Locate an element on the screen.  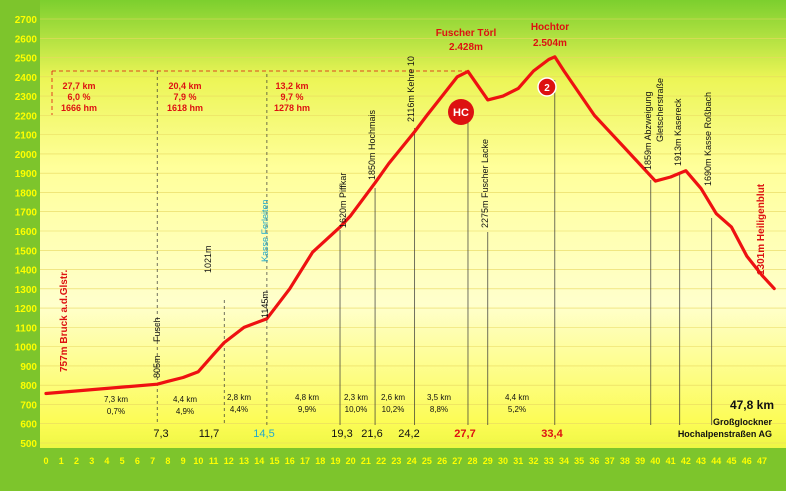
place-label-abzweigung: 1859m Abzweigung is located at coordinates (648, 130).